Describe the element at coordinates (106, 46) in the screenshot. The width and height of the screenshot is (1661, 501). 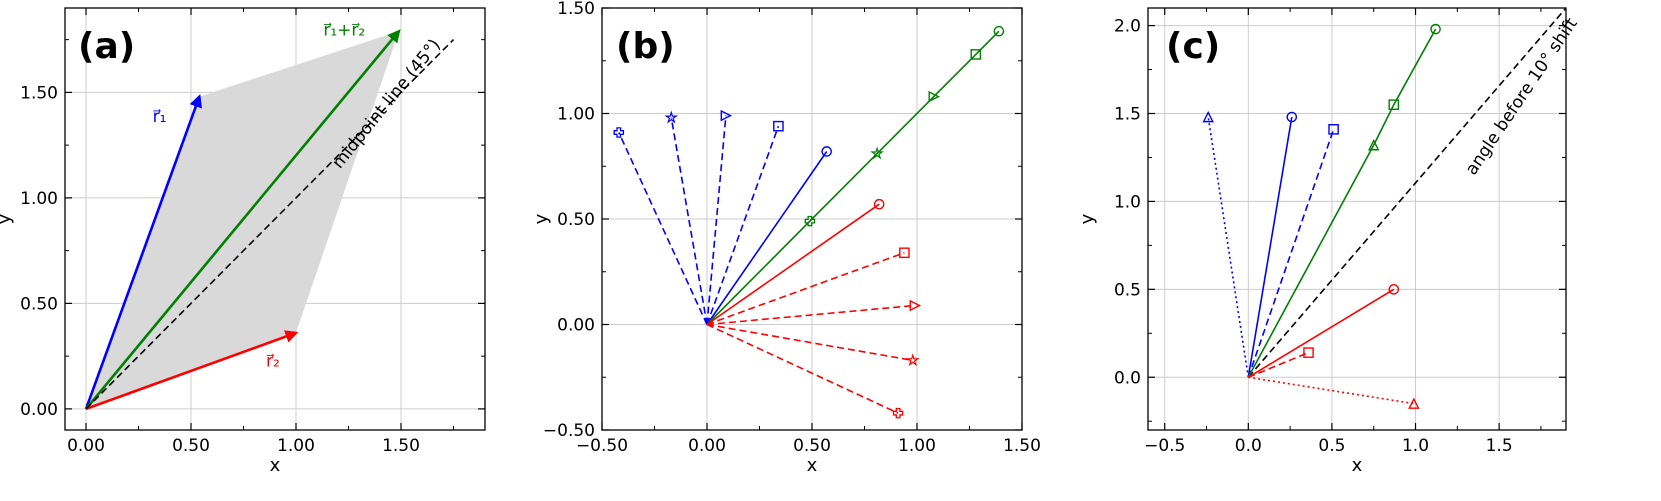
I see `panel-label: (a)` at that location.